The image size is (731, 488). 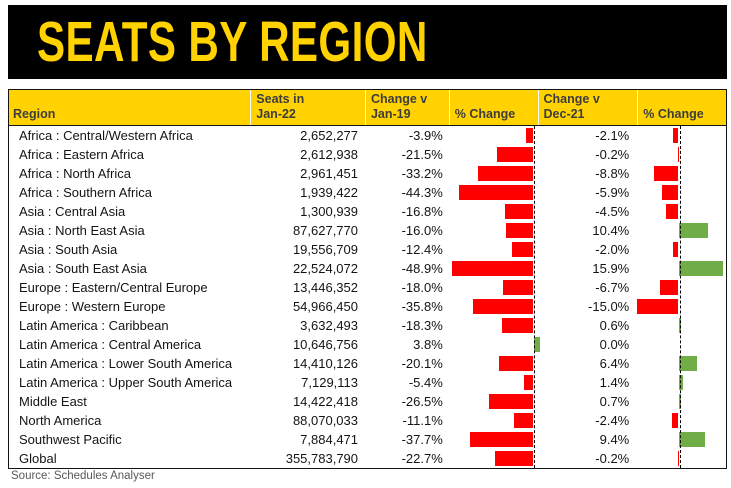 I want to click on seats-cell: 7,129,113, so click(x=330, y=382).